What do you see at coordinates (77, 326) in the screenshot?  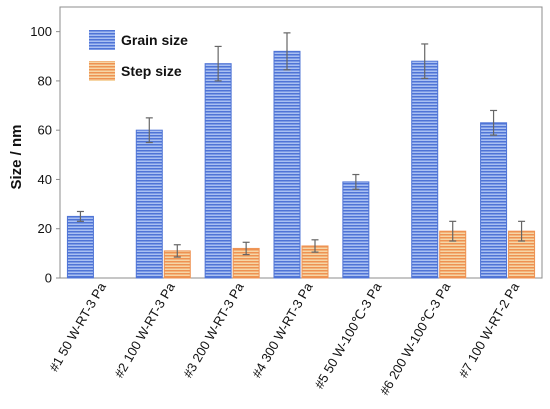 I see `x-tick-label: #1 50 W-RT-3 Pa` at bounding box center [77, 326].